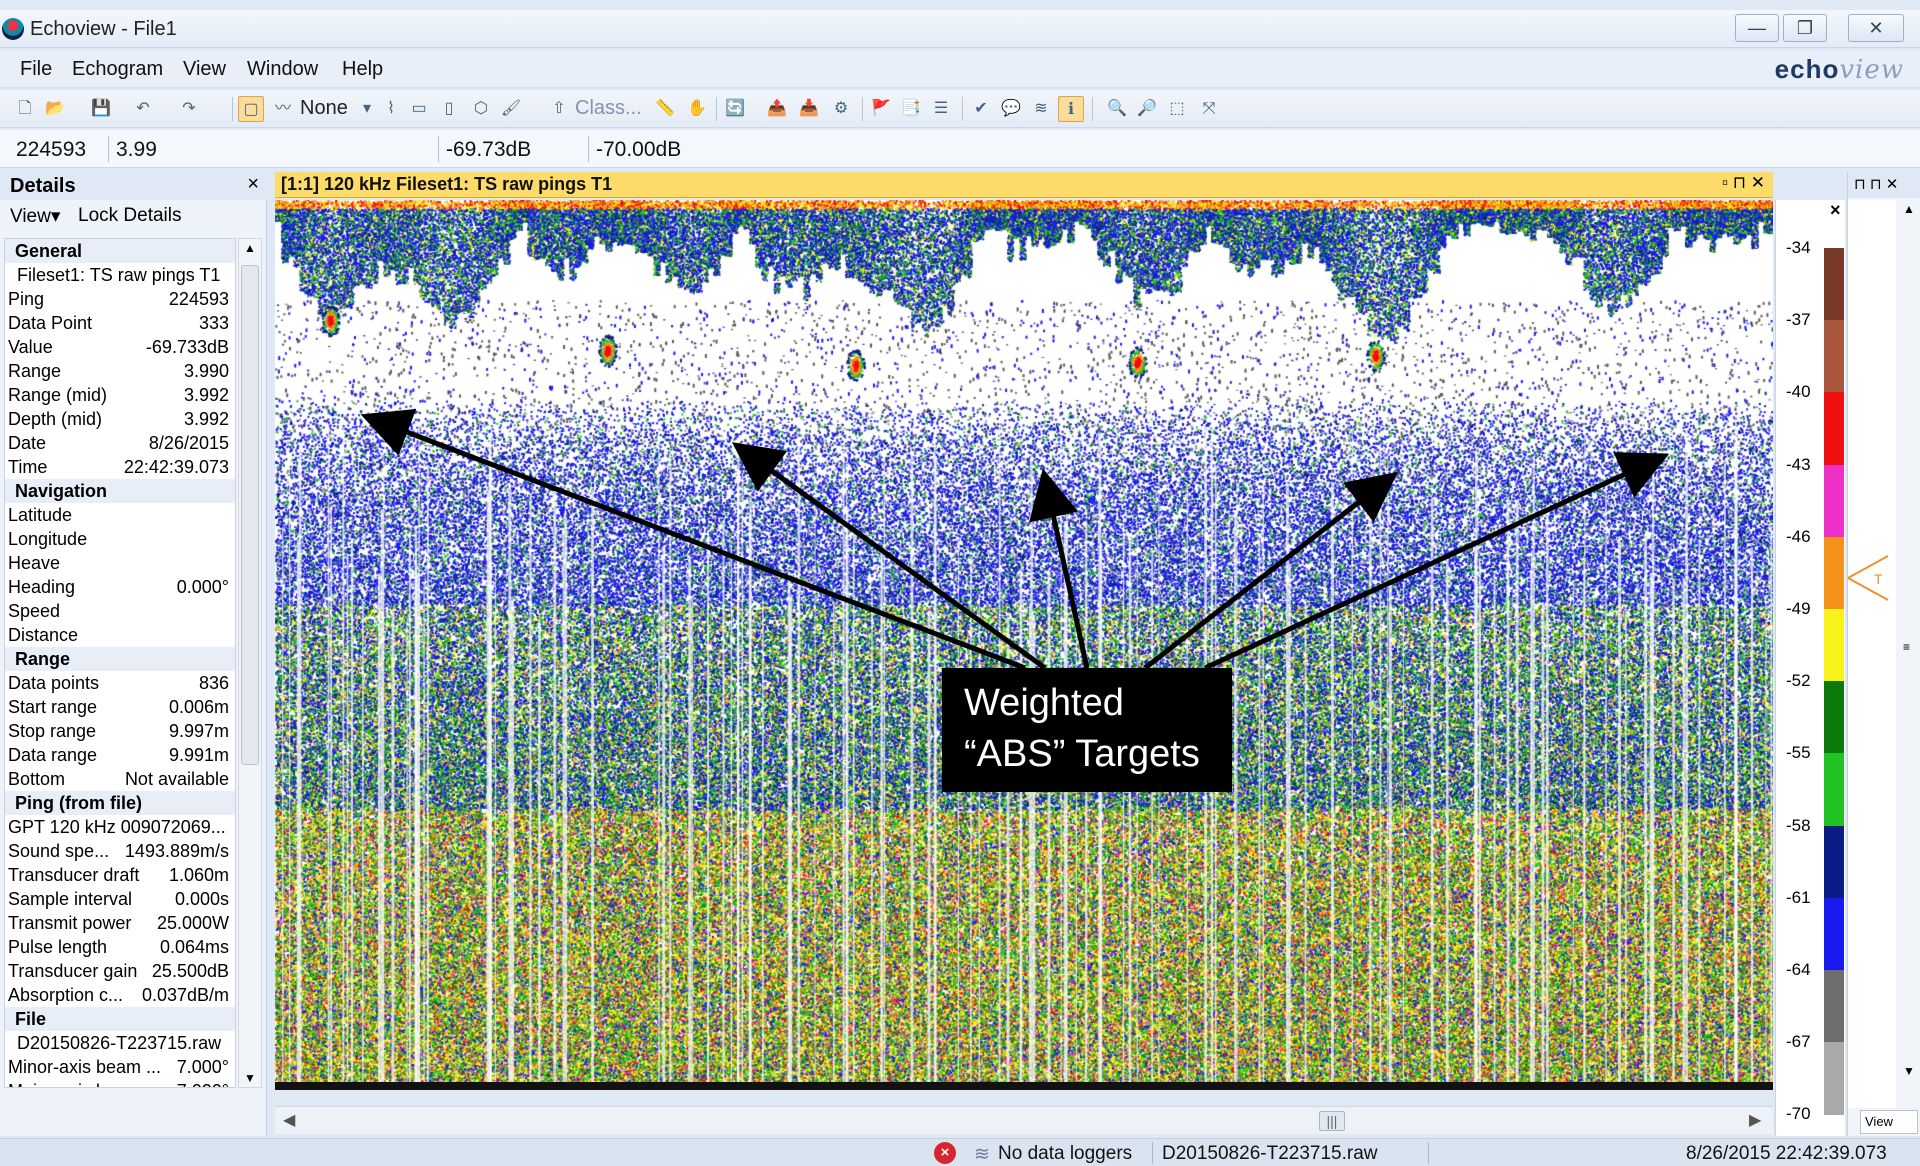  Describe the element at coordinates (120, 299) in the screenshot. I see `details-property-row: Ping 224593` at that location.